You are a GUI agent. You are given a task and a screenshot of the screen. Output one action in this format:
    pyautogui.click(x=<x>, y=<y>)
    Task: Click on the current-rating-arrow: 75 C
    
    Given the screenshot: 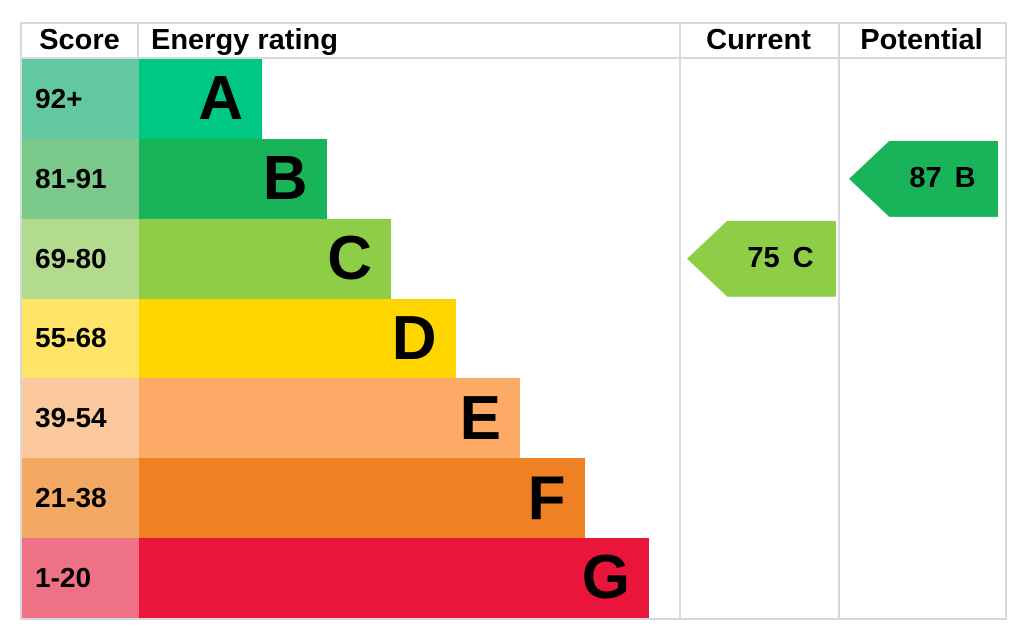 What is the action you would take?
    pyautogui.click(x=761, y=258)
    